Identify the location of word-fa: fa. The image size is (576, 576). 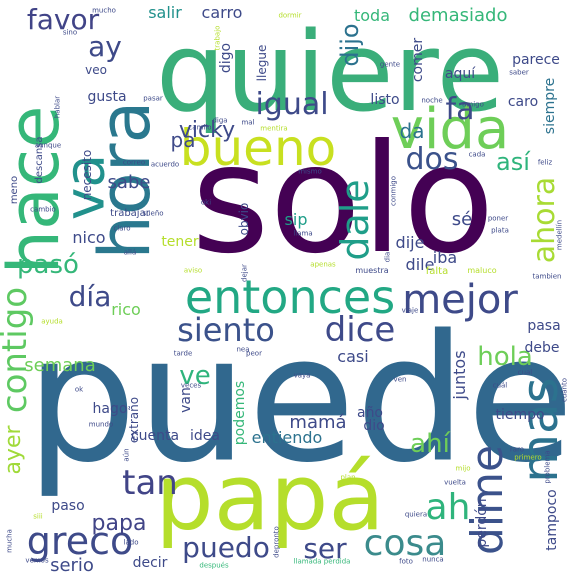
(460, 109).